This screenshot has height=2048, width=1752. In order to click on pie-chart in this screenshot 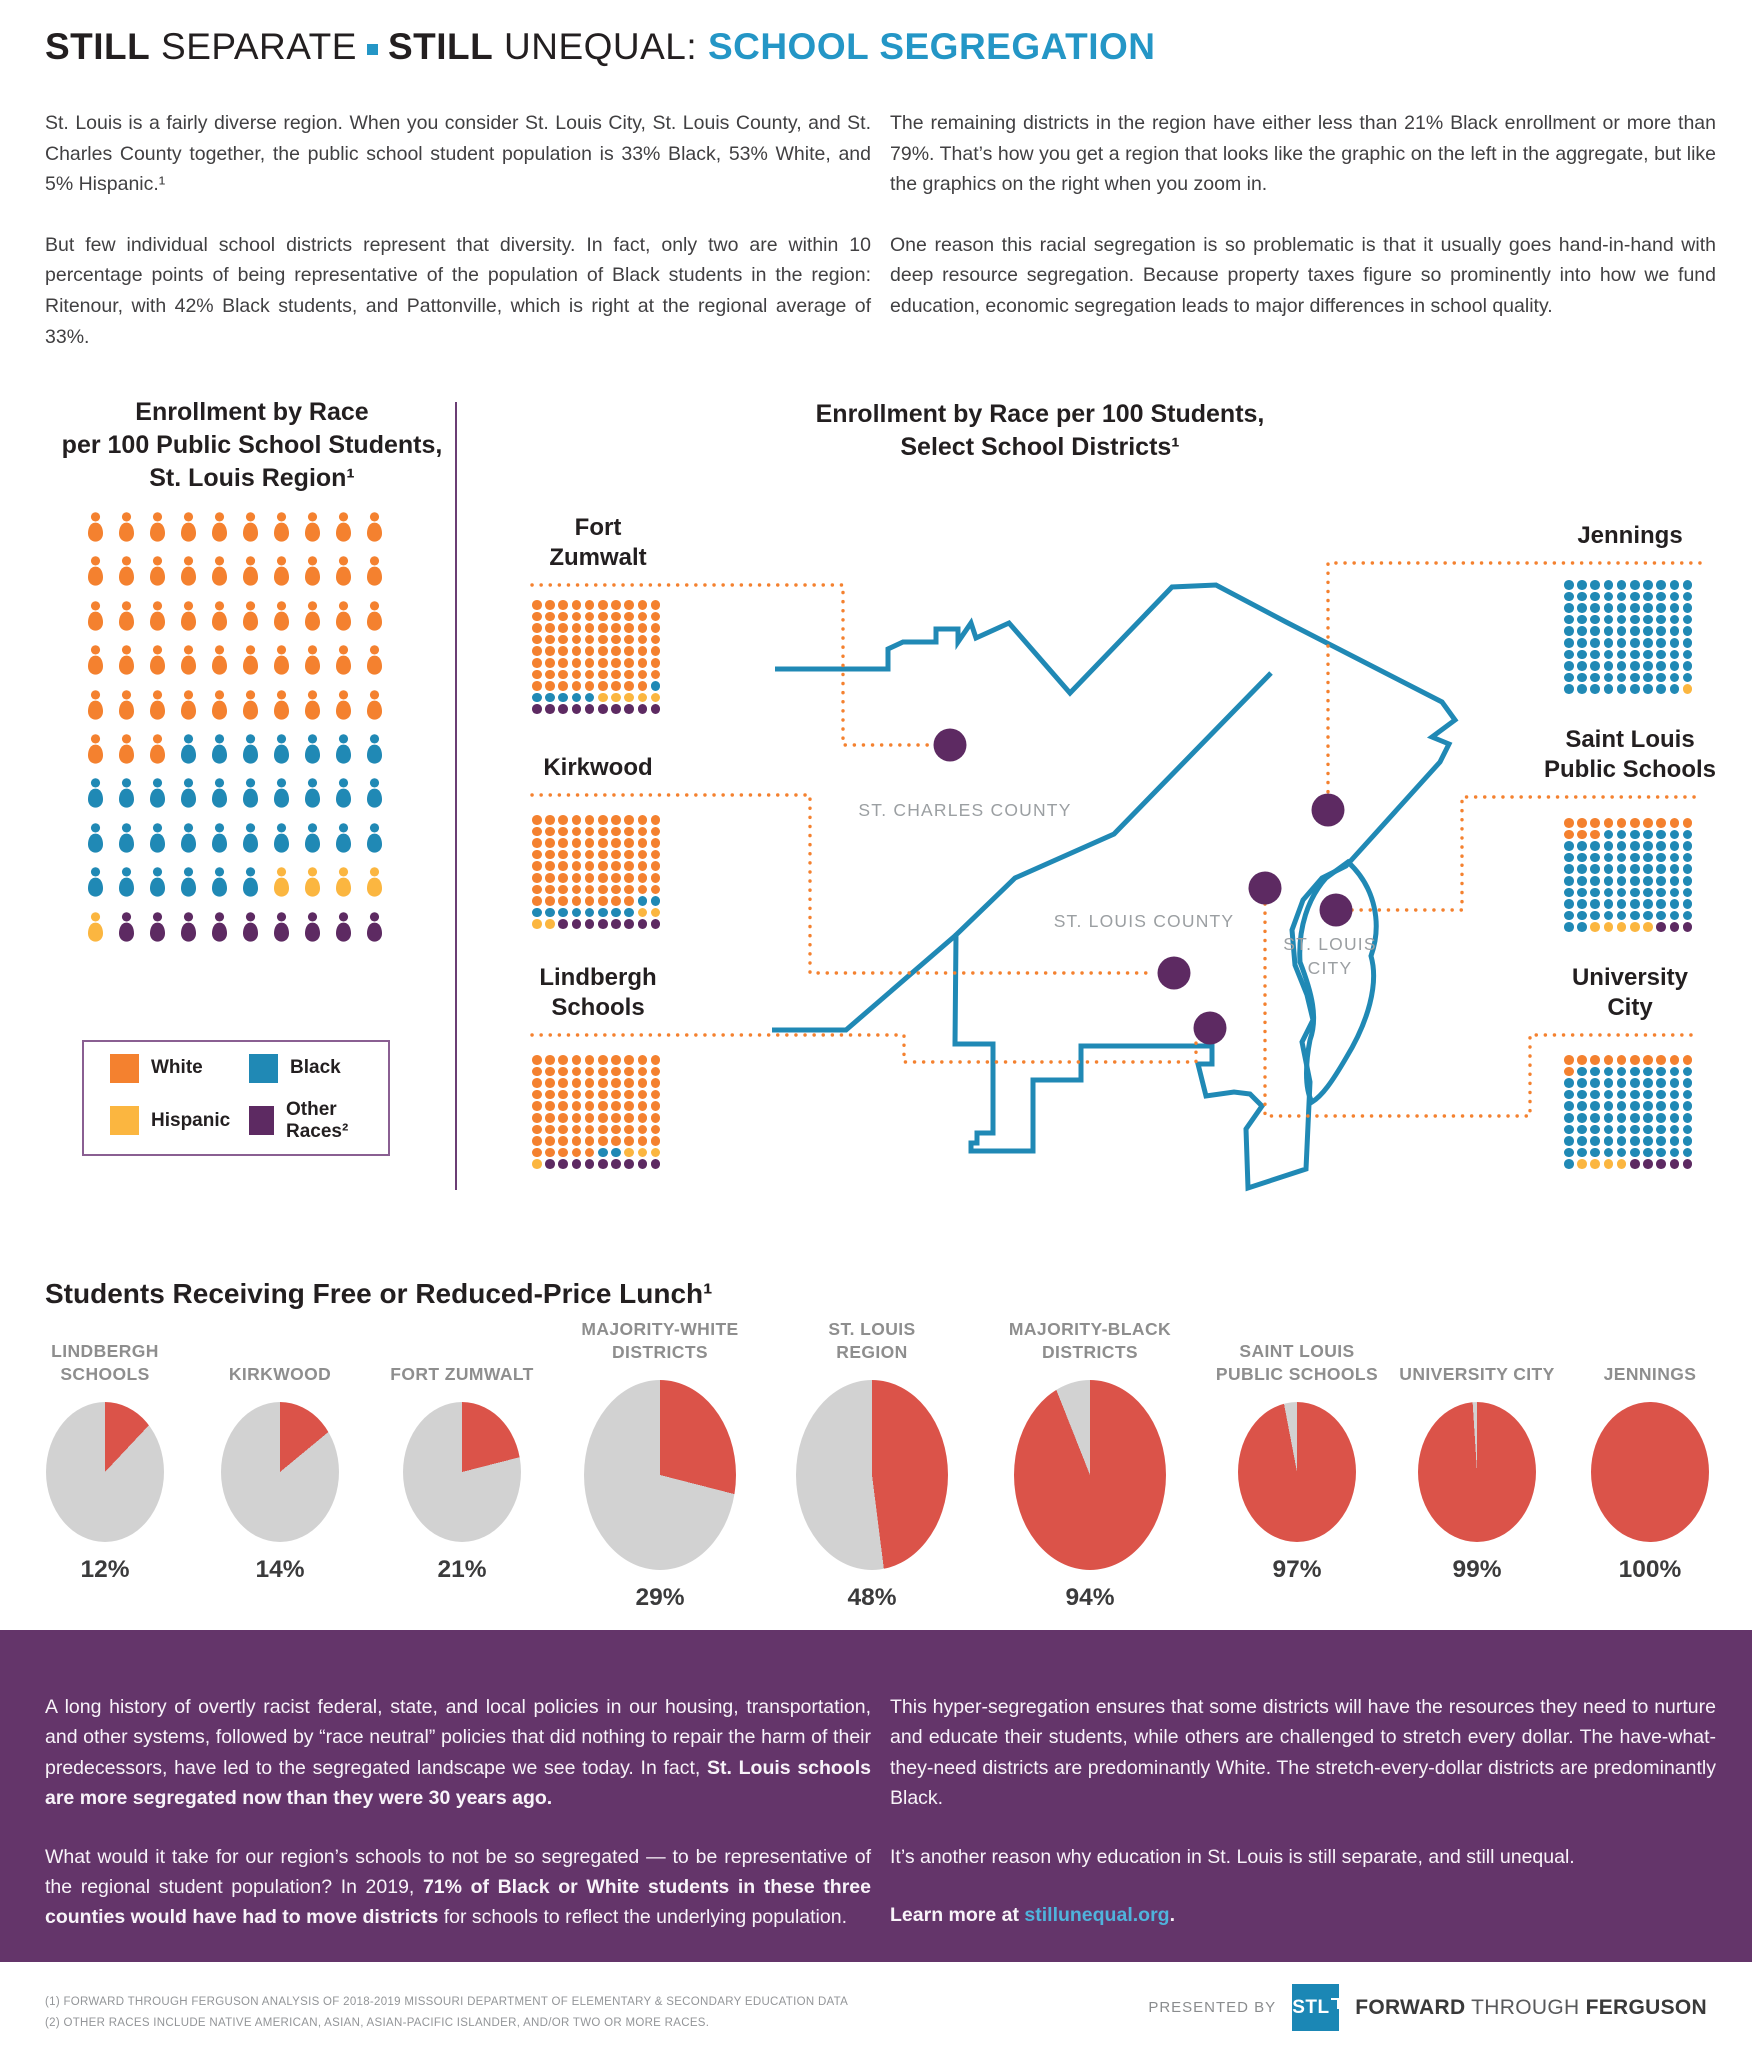, I will do `click(1090, 1475)`.